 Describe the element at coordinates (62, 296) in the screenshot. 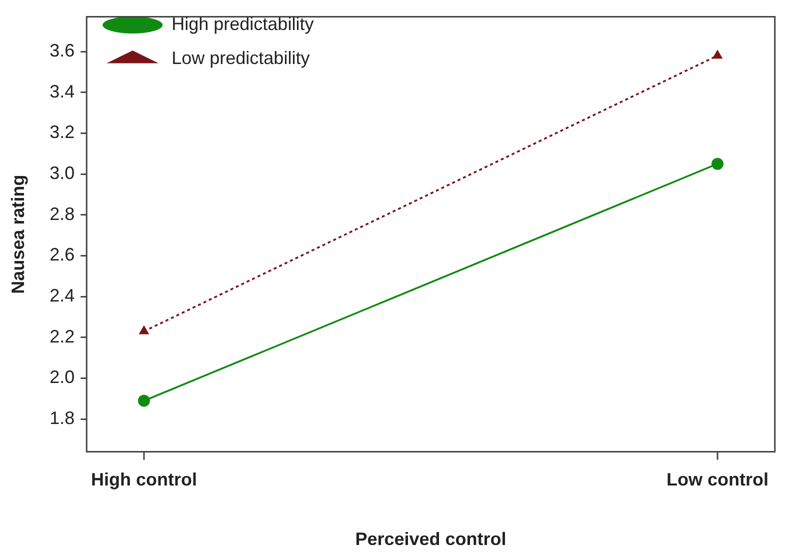

I see `y-tick-label: 2.4` at that location.